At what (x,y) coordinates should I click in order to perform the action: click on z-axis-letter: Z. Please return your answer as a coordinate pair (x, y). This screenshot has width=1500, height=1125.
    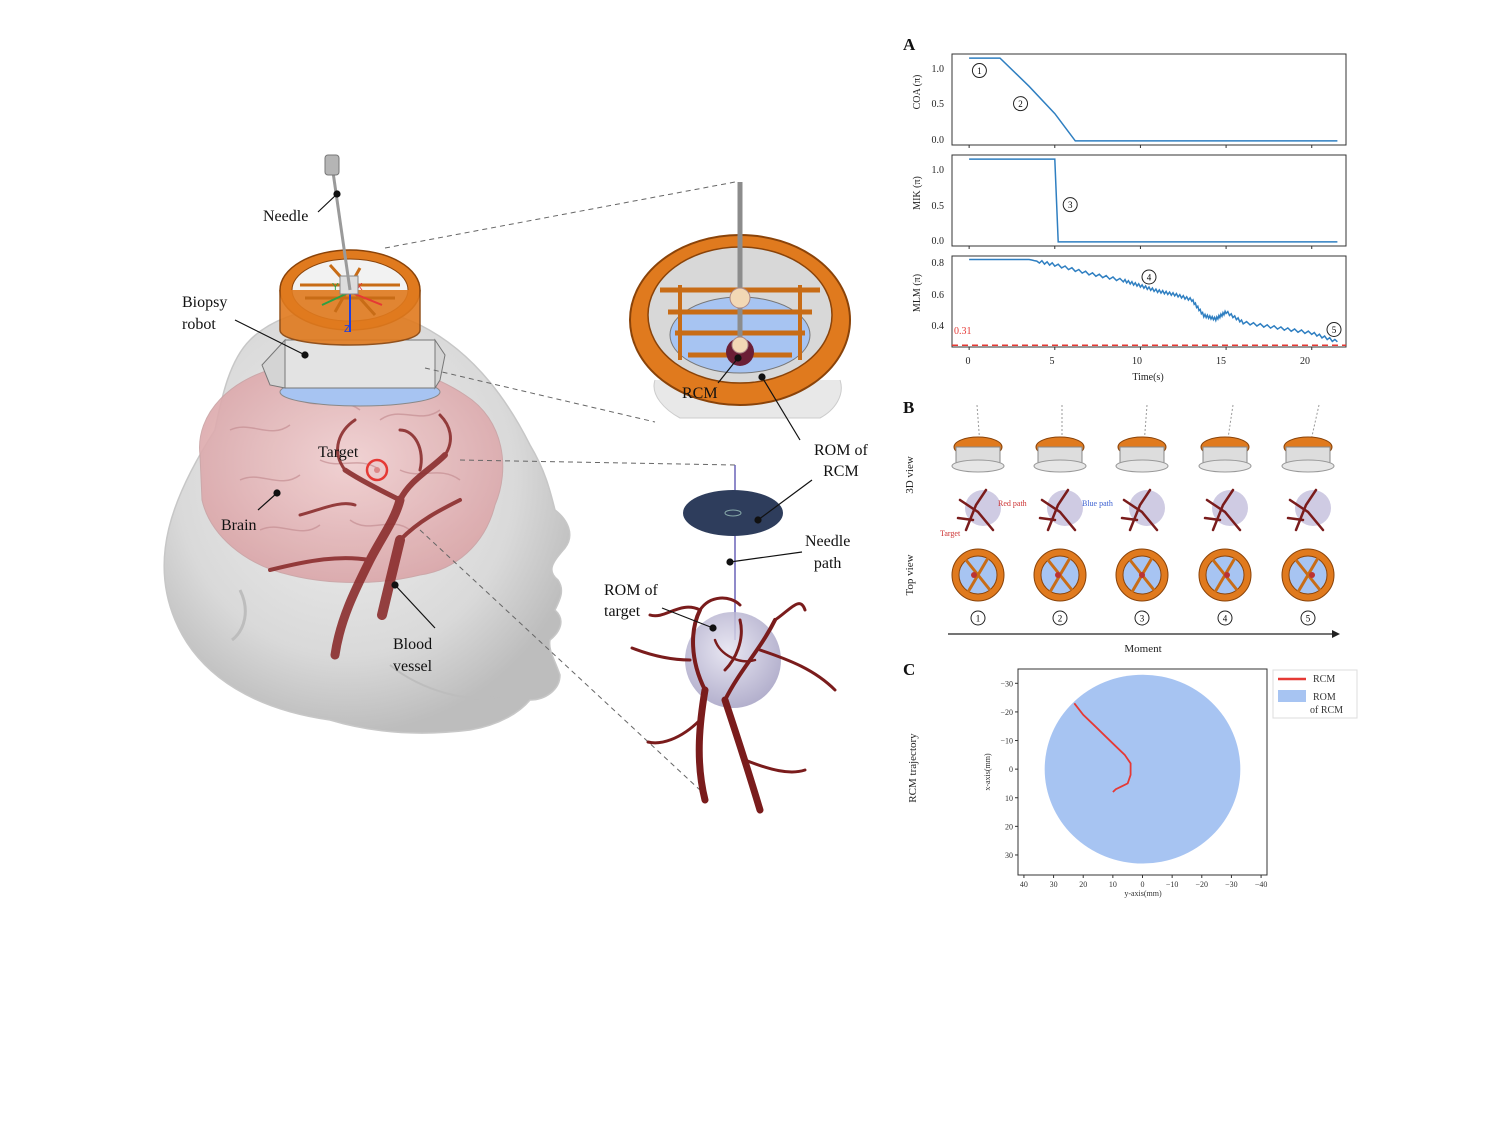
    Looking at the image, I should click on (347, 329).